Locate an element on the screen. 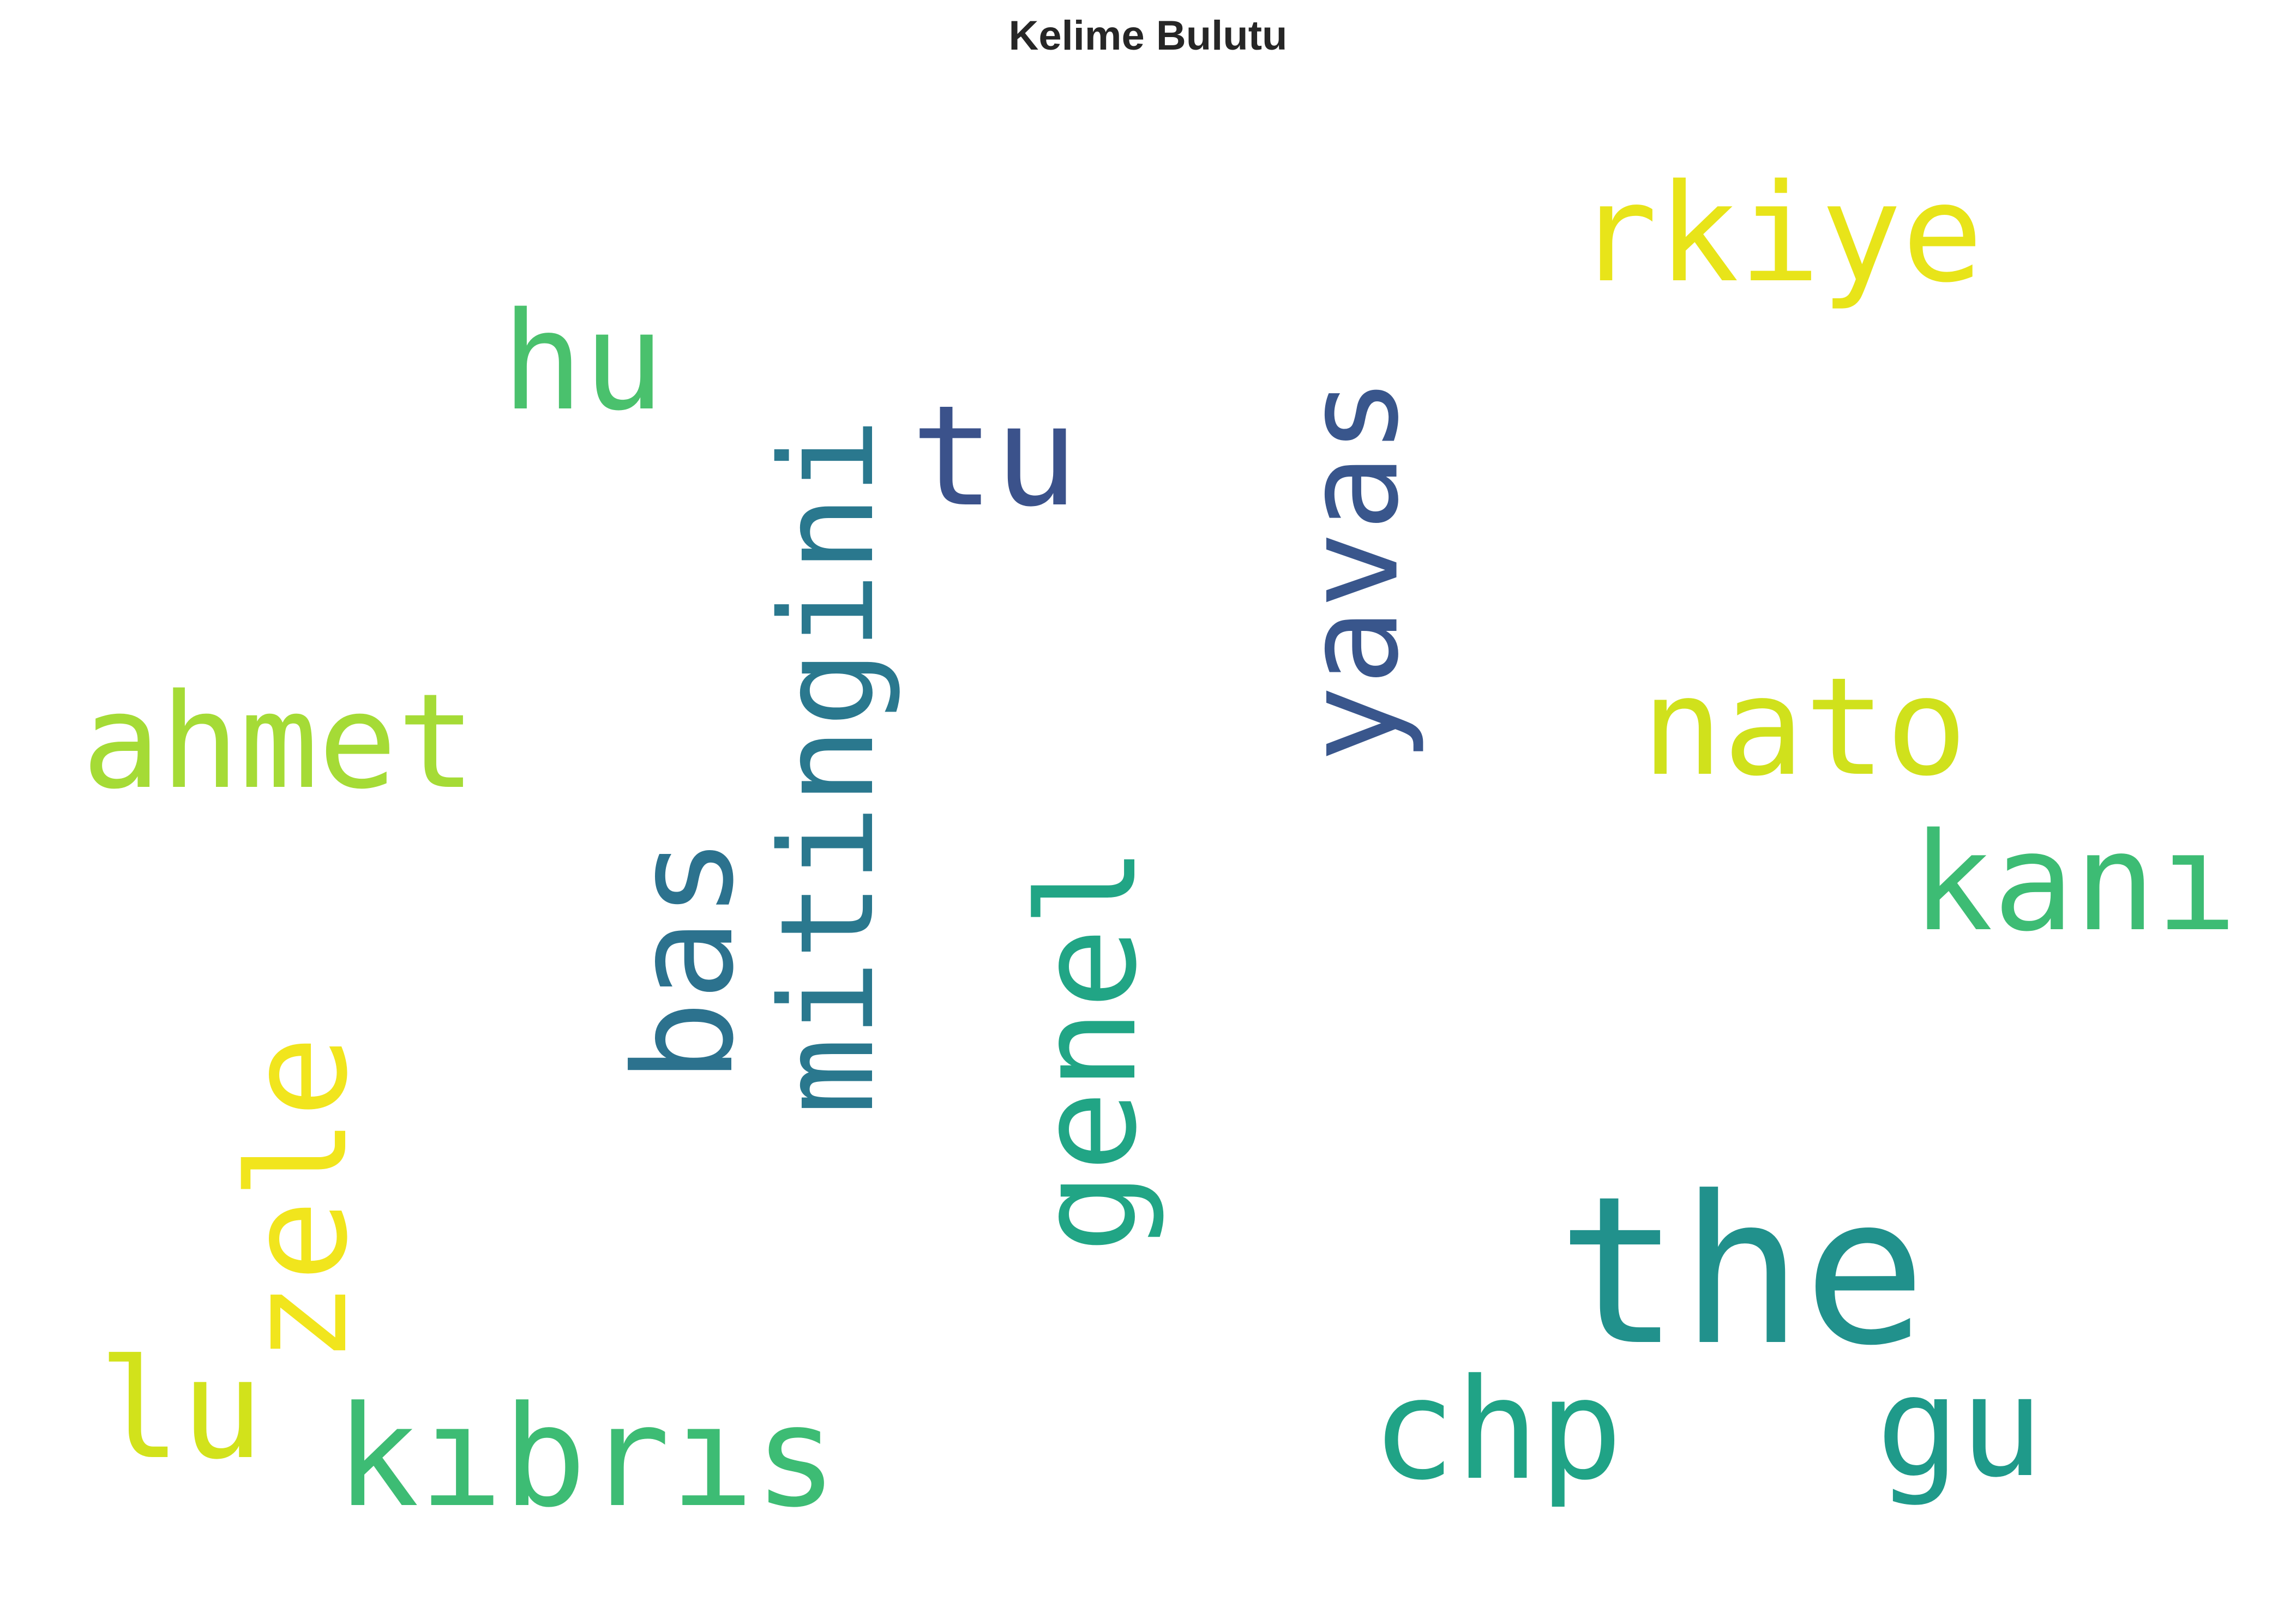 The width and height of the screenshot is (2296, 1619). word-ahmet: ahmet is located at coordinates (279, 741).